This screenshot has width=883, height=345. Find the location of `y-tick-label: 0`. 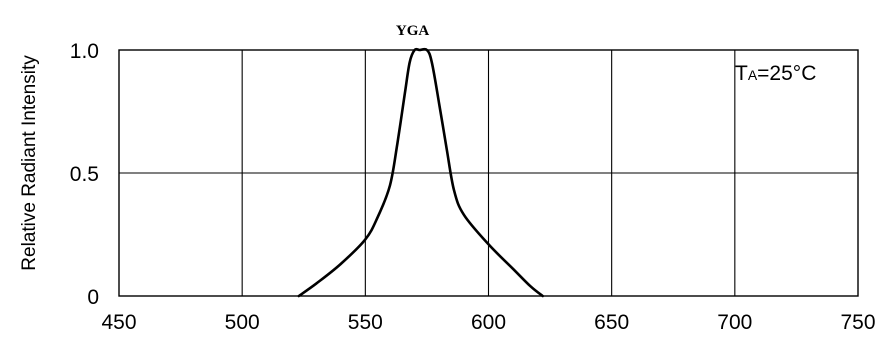

y-tick-label: 0 is located at coordinates (93, 297).